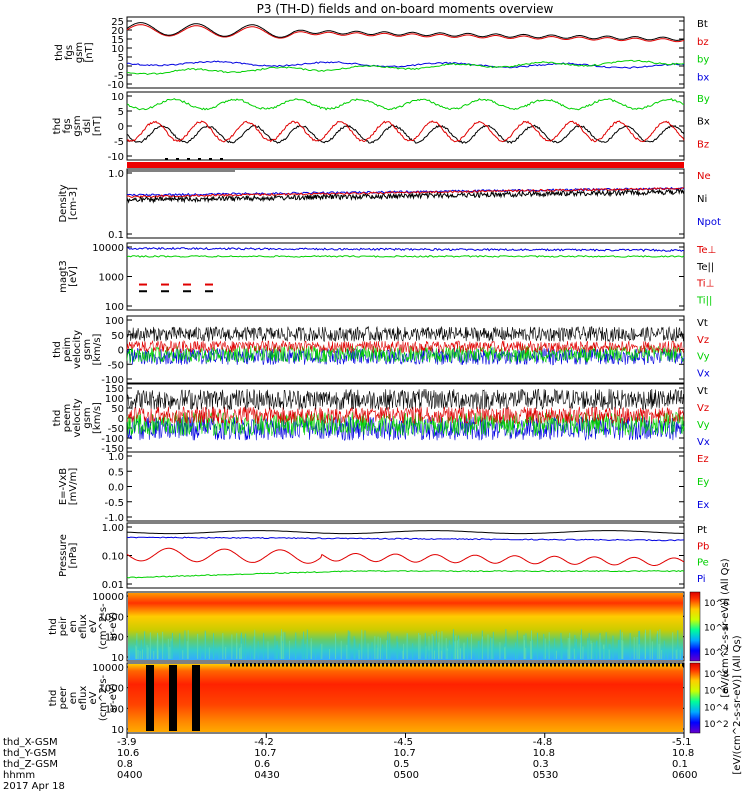 This screenshot has height=800, width=750. What do you see at coordinates (684, 775) in the screenshot?
I see `x-tick-hhmm: 0600` at bounding box center [684, 775].